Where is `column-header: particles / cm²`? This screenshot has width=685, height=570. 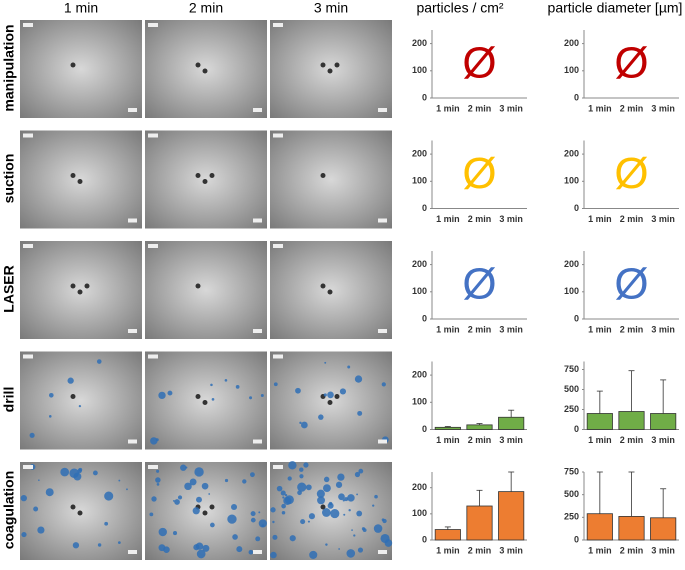
column-header: particles / cm² is located at coordinates (459, 8).